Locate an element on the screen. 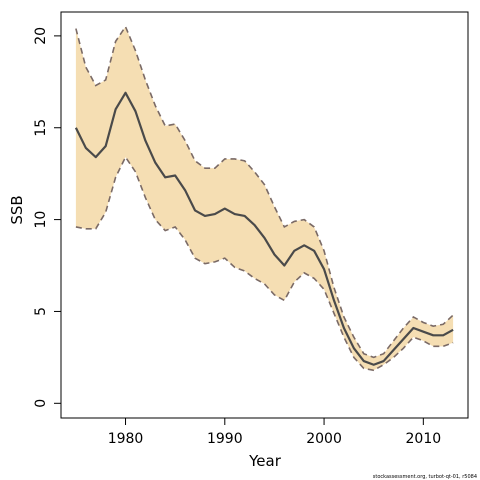  credit-text: stockassessment.org, turbot-qt-01, r5084 is located at coordinates (425, 477).